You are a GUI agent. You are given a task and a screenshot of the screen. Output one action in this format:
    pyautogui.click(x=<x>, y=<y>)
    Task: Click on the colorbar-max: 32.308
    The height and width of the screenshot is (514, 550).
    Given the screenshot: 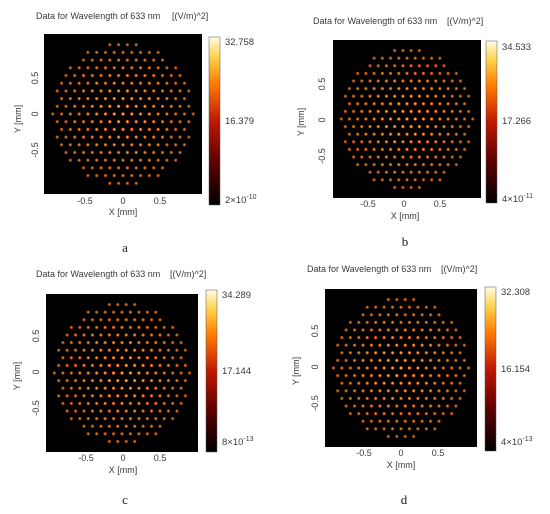 What is the action you would take?
    pyautogui.click(x=515, y=292)
    